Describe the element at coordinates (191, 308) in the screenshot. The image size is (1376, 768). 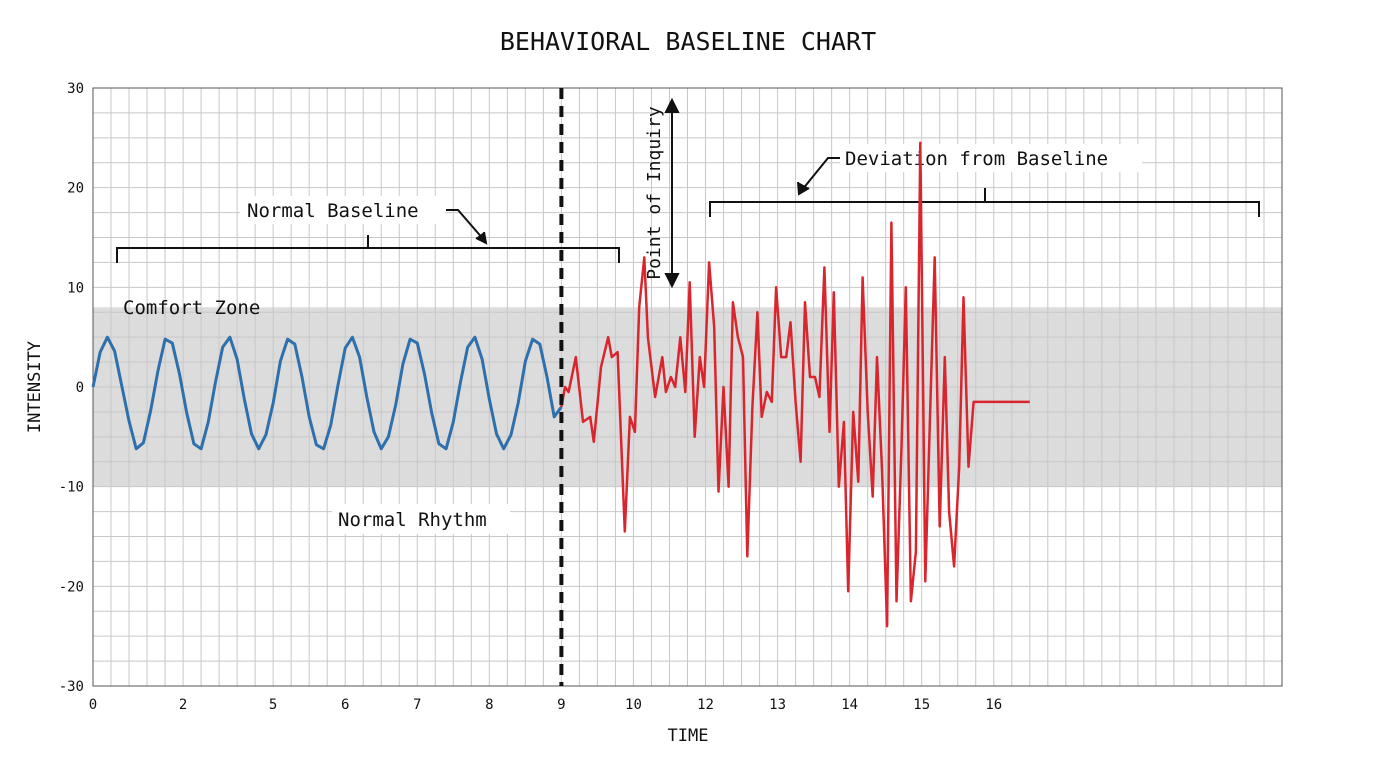
I see `comfort-zone-label: Comfort Zone` at that location.